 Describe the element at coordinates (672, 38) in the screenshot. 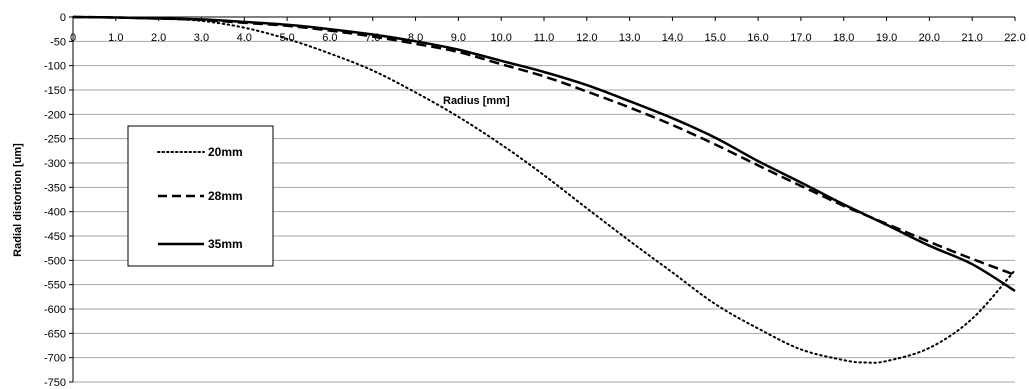

I see `x-tick-label: 14.0` at that location.